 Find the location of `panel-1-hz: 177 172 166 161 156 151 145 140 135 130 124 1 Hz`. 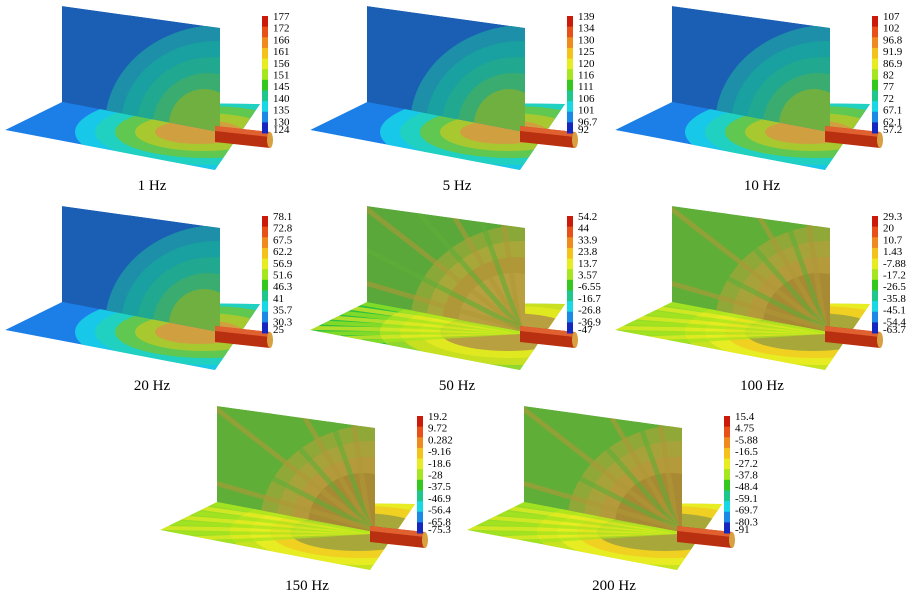

panel-1-hz: 177 172 166 161 156 151 145 140 135 130 124 1 Hz is located at coordinates (152, 100).